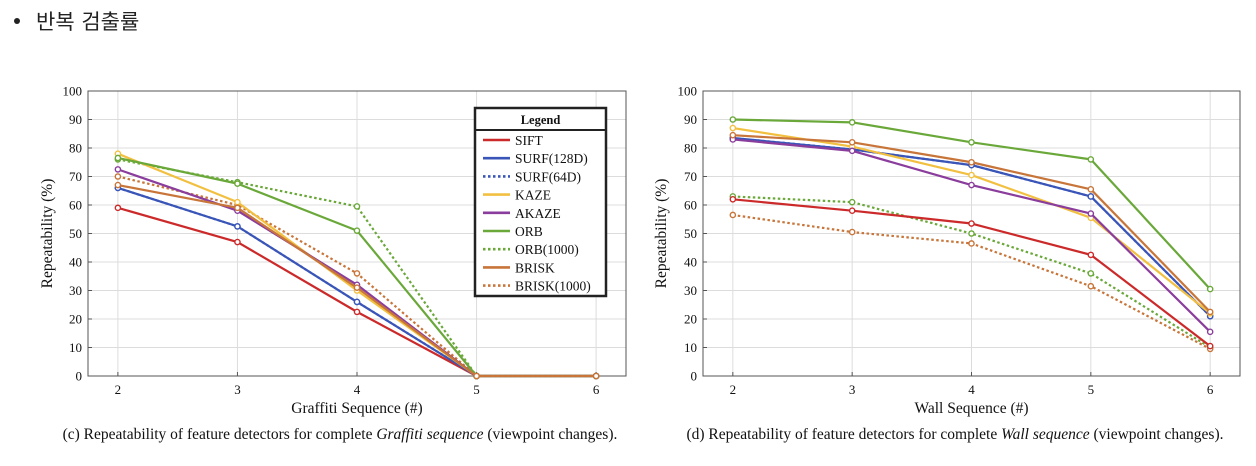  Describe the element at coordinates (733, 389) in the screenshot. I see `x-tick-label: 2` at that location.